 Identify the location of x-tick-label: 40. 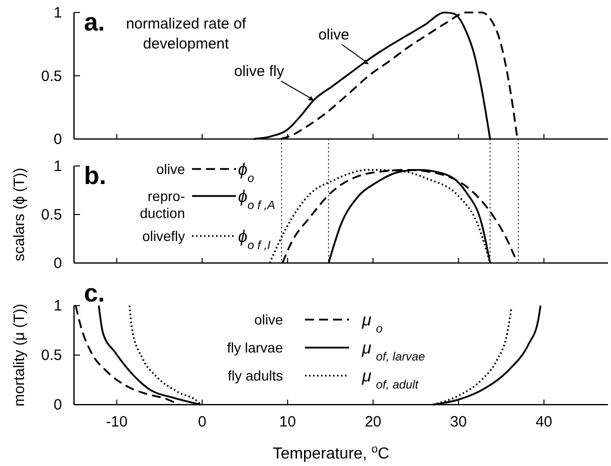
(544, 422).